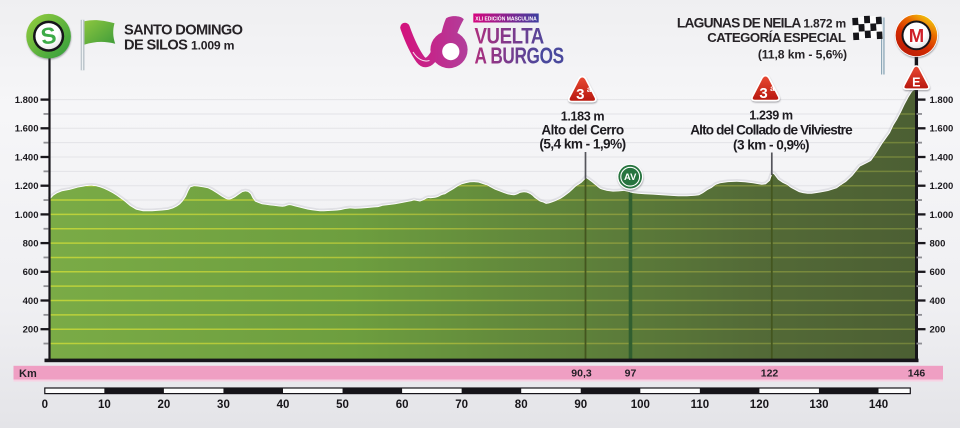 The image size is (960, 428). What do you see at coordinates (630, 176) in the screenshot?
I see `svg-text: AV` at bounding box center [630, 176].